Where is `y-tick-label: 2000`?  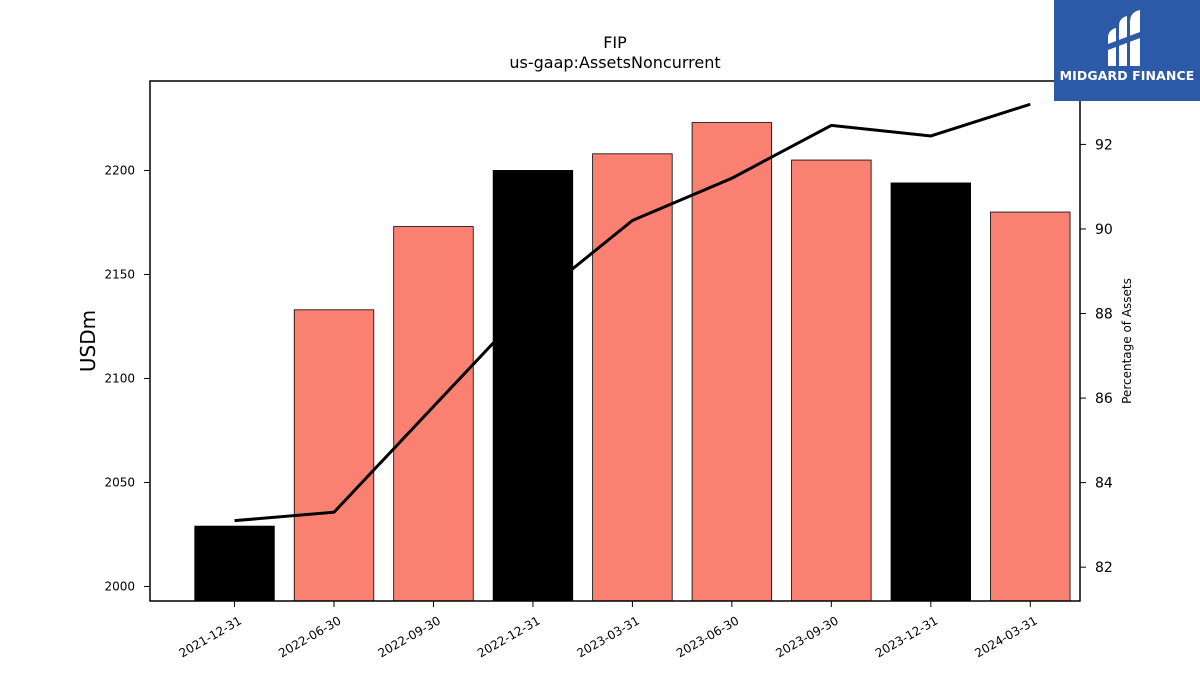
y-tick-label: 2000 is located at coordinates (119, 586).